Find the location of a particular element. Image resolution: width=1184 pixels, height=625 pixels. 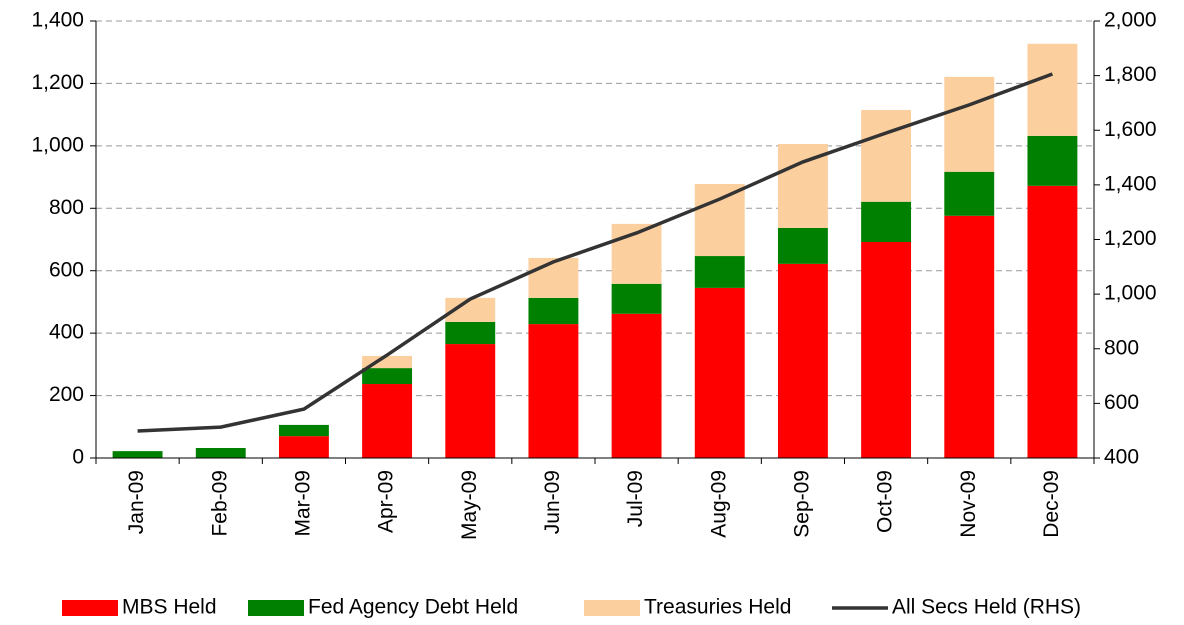

x-tick-label: Aug-09 is located at coordinates (718, 504).